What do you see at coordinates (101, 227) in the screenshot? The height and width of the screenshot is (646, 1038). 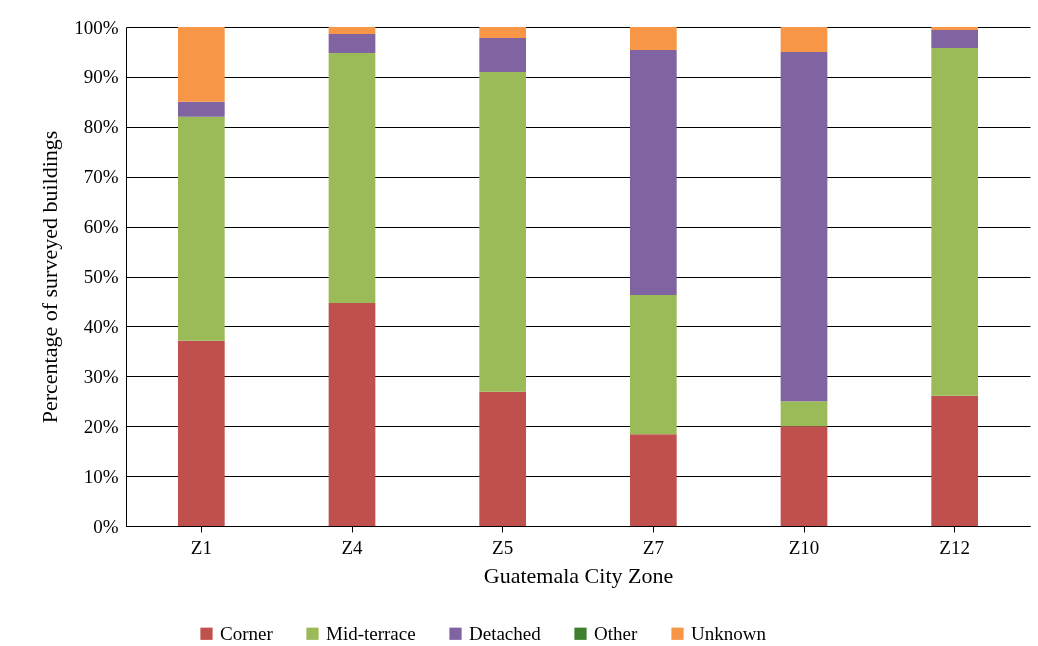 I see `y-tick-label: 60%` at bounding box center [101, 227].